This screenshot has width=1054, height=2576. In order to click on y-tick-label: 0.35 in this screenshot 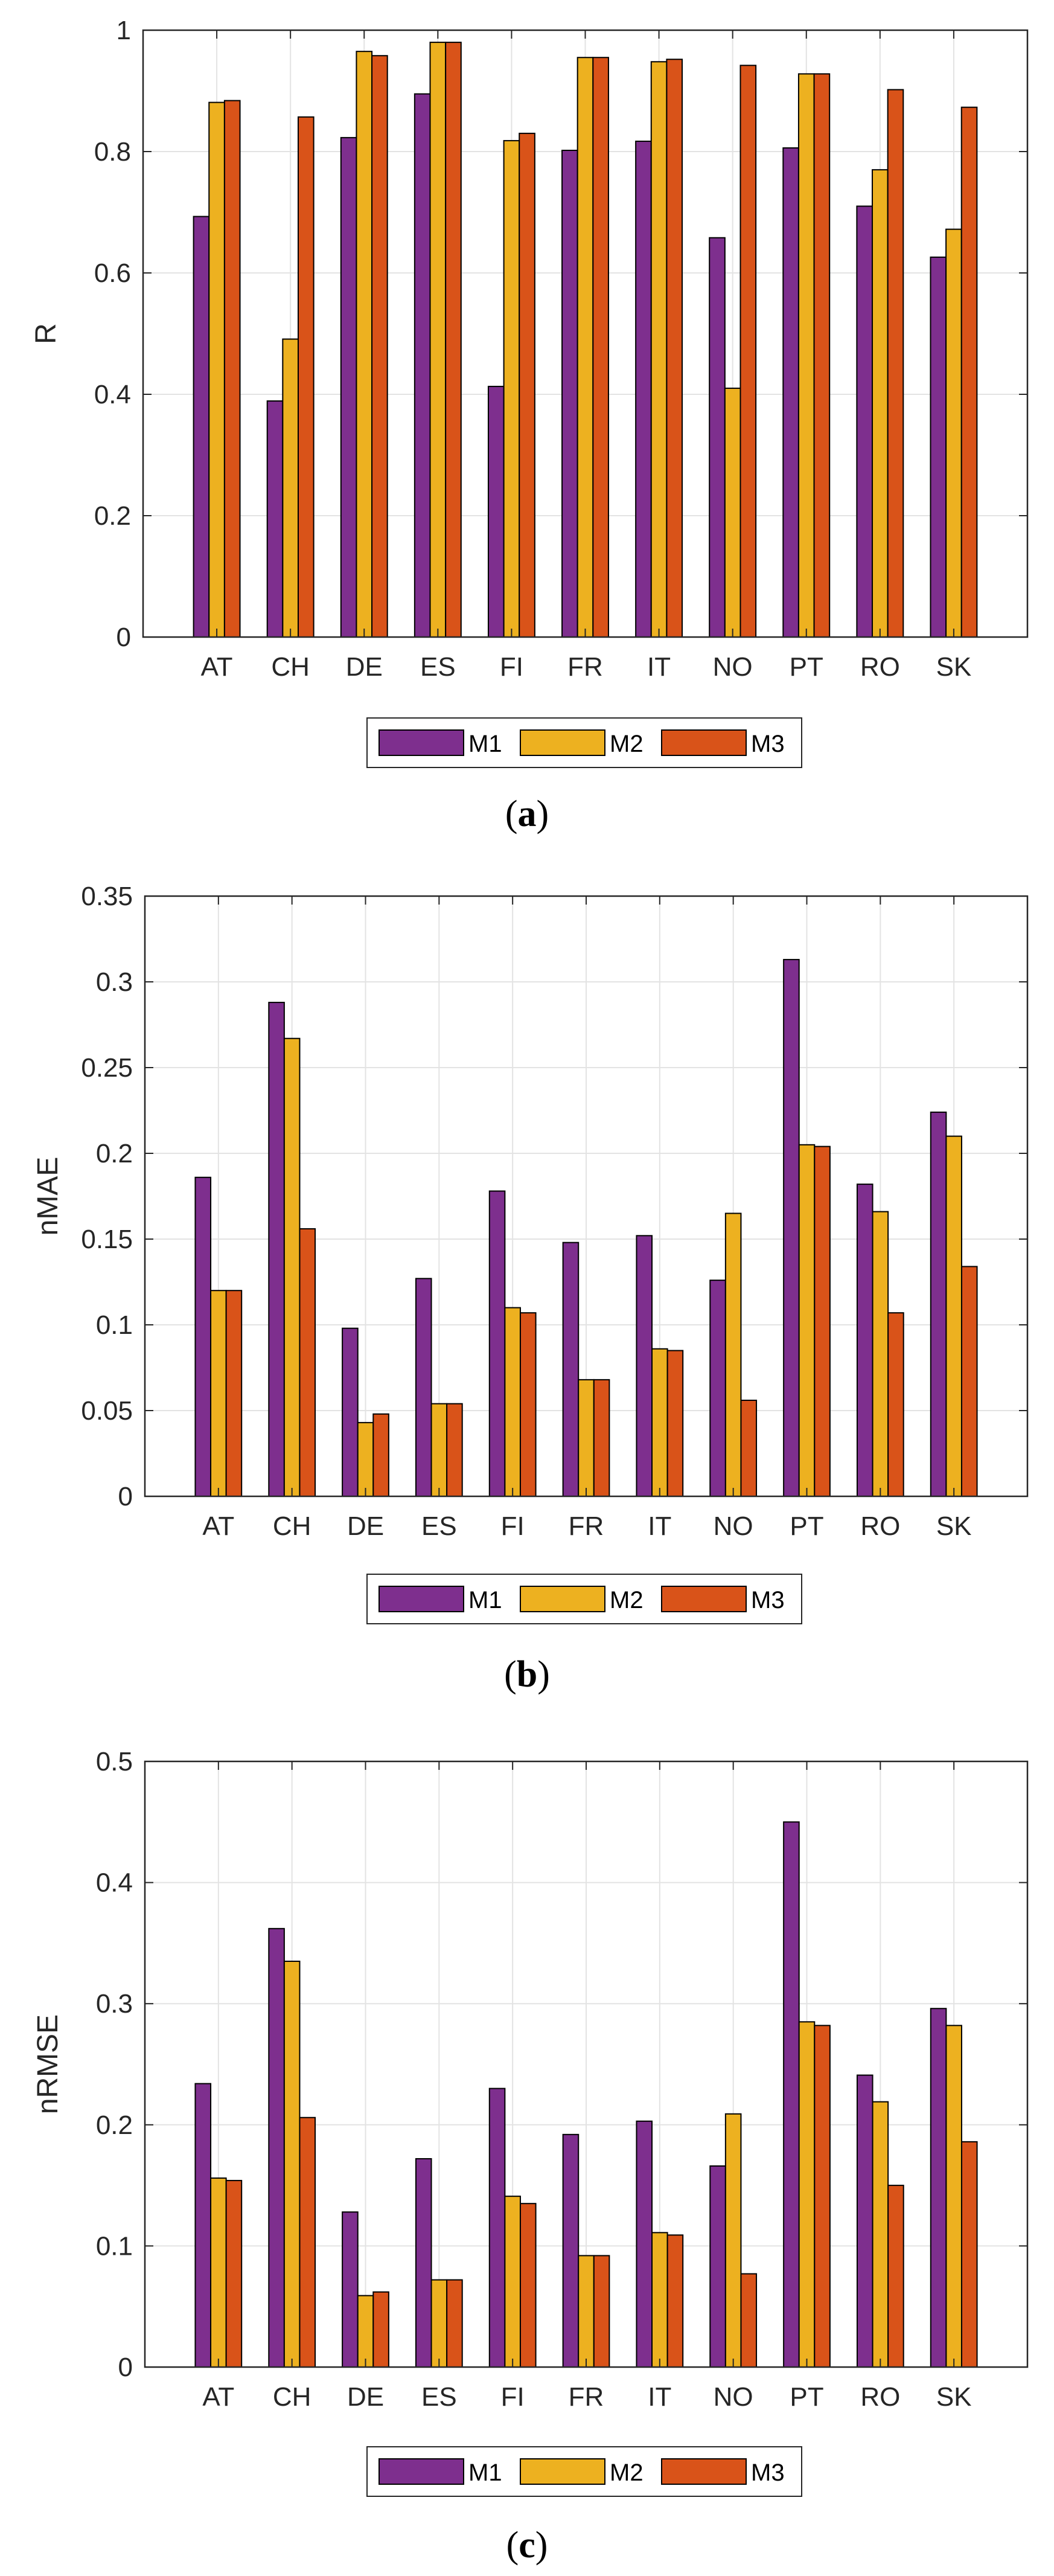, I will do `click(107, 896)`.